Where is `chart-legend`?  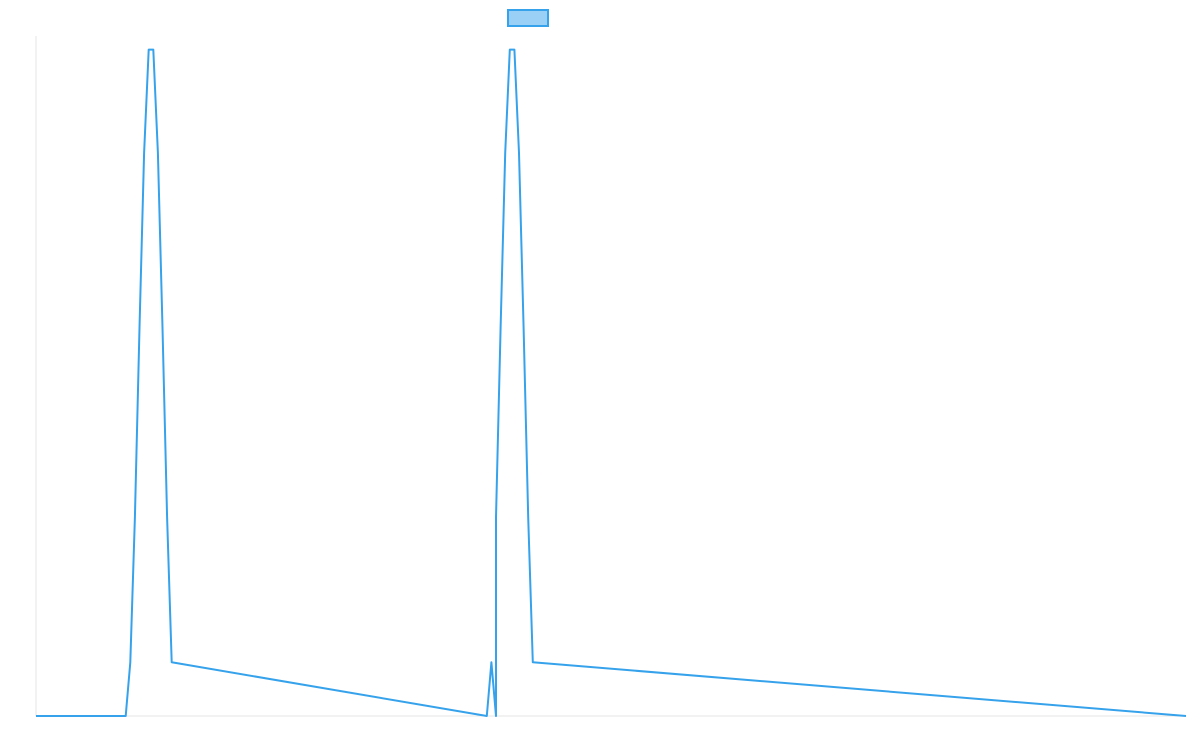
chart-legend is located at coordinates (528, 18).